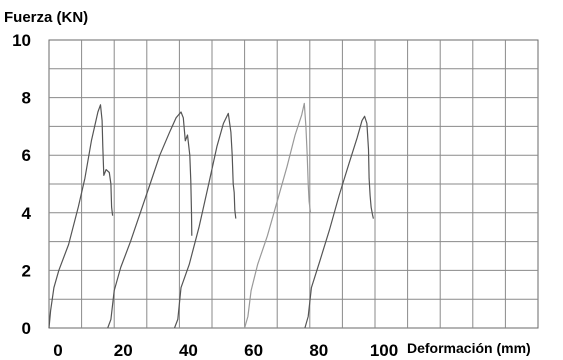 Image resolution: width=563 pixels, height=360 pixels. Describe the element at coordinates (21, 40) in the screenshot. I see `y-tick-label: 10` at that location.